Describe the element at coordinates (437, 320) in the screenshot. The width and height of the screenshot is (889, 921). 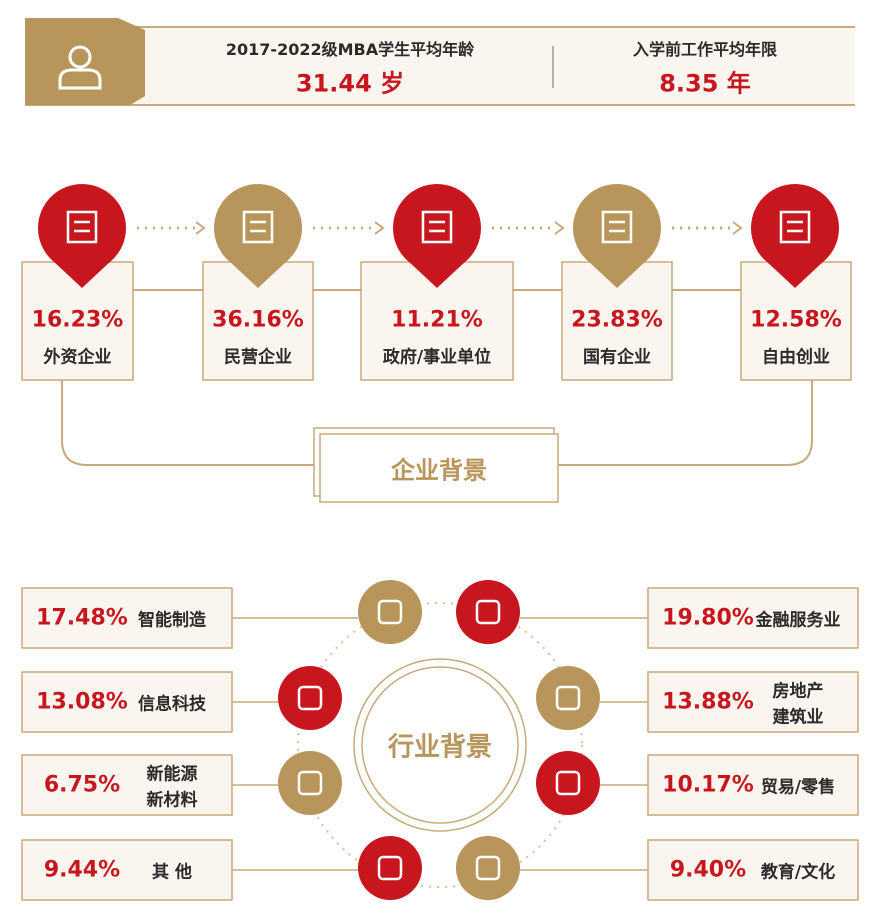
I see `company-percent: 11.21%` at that location.